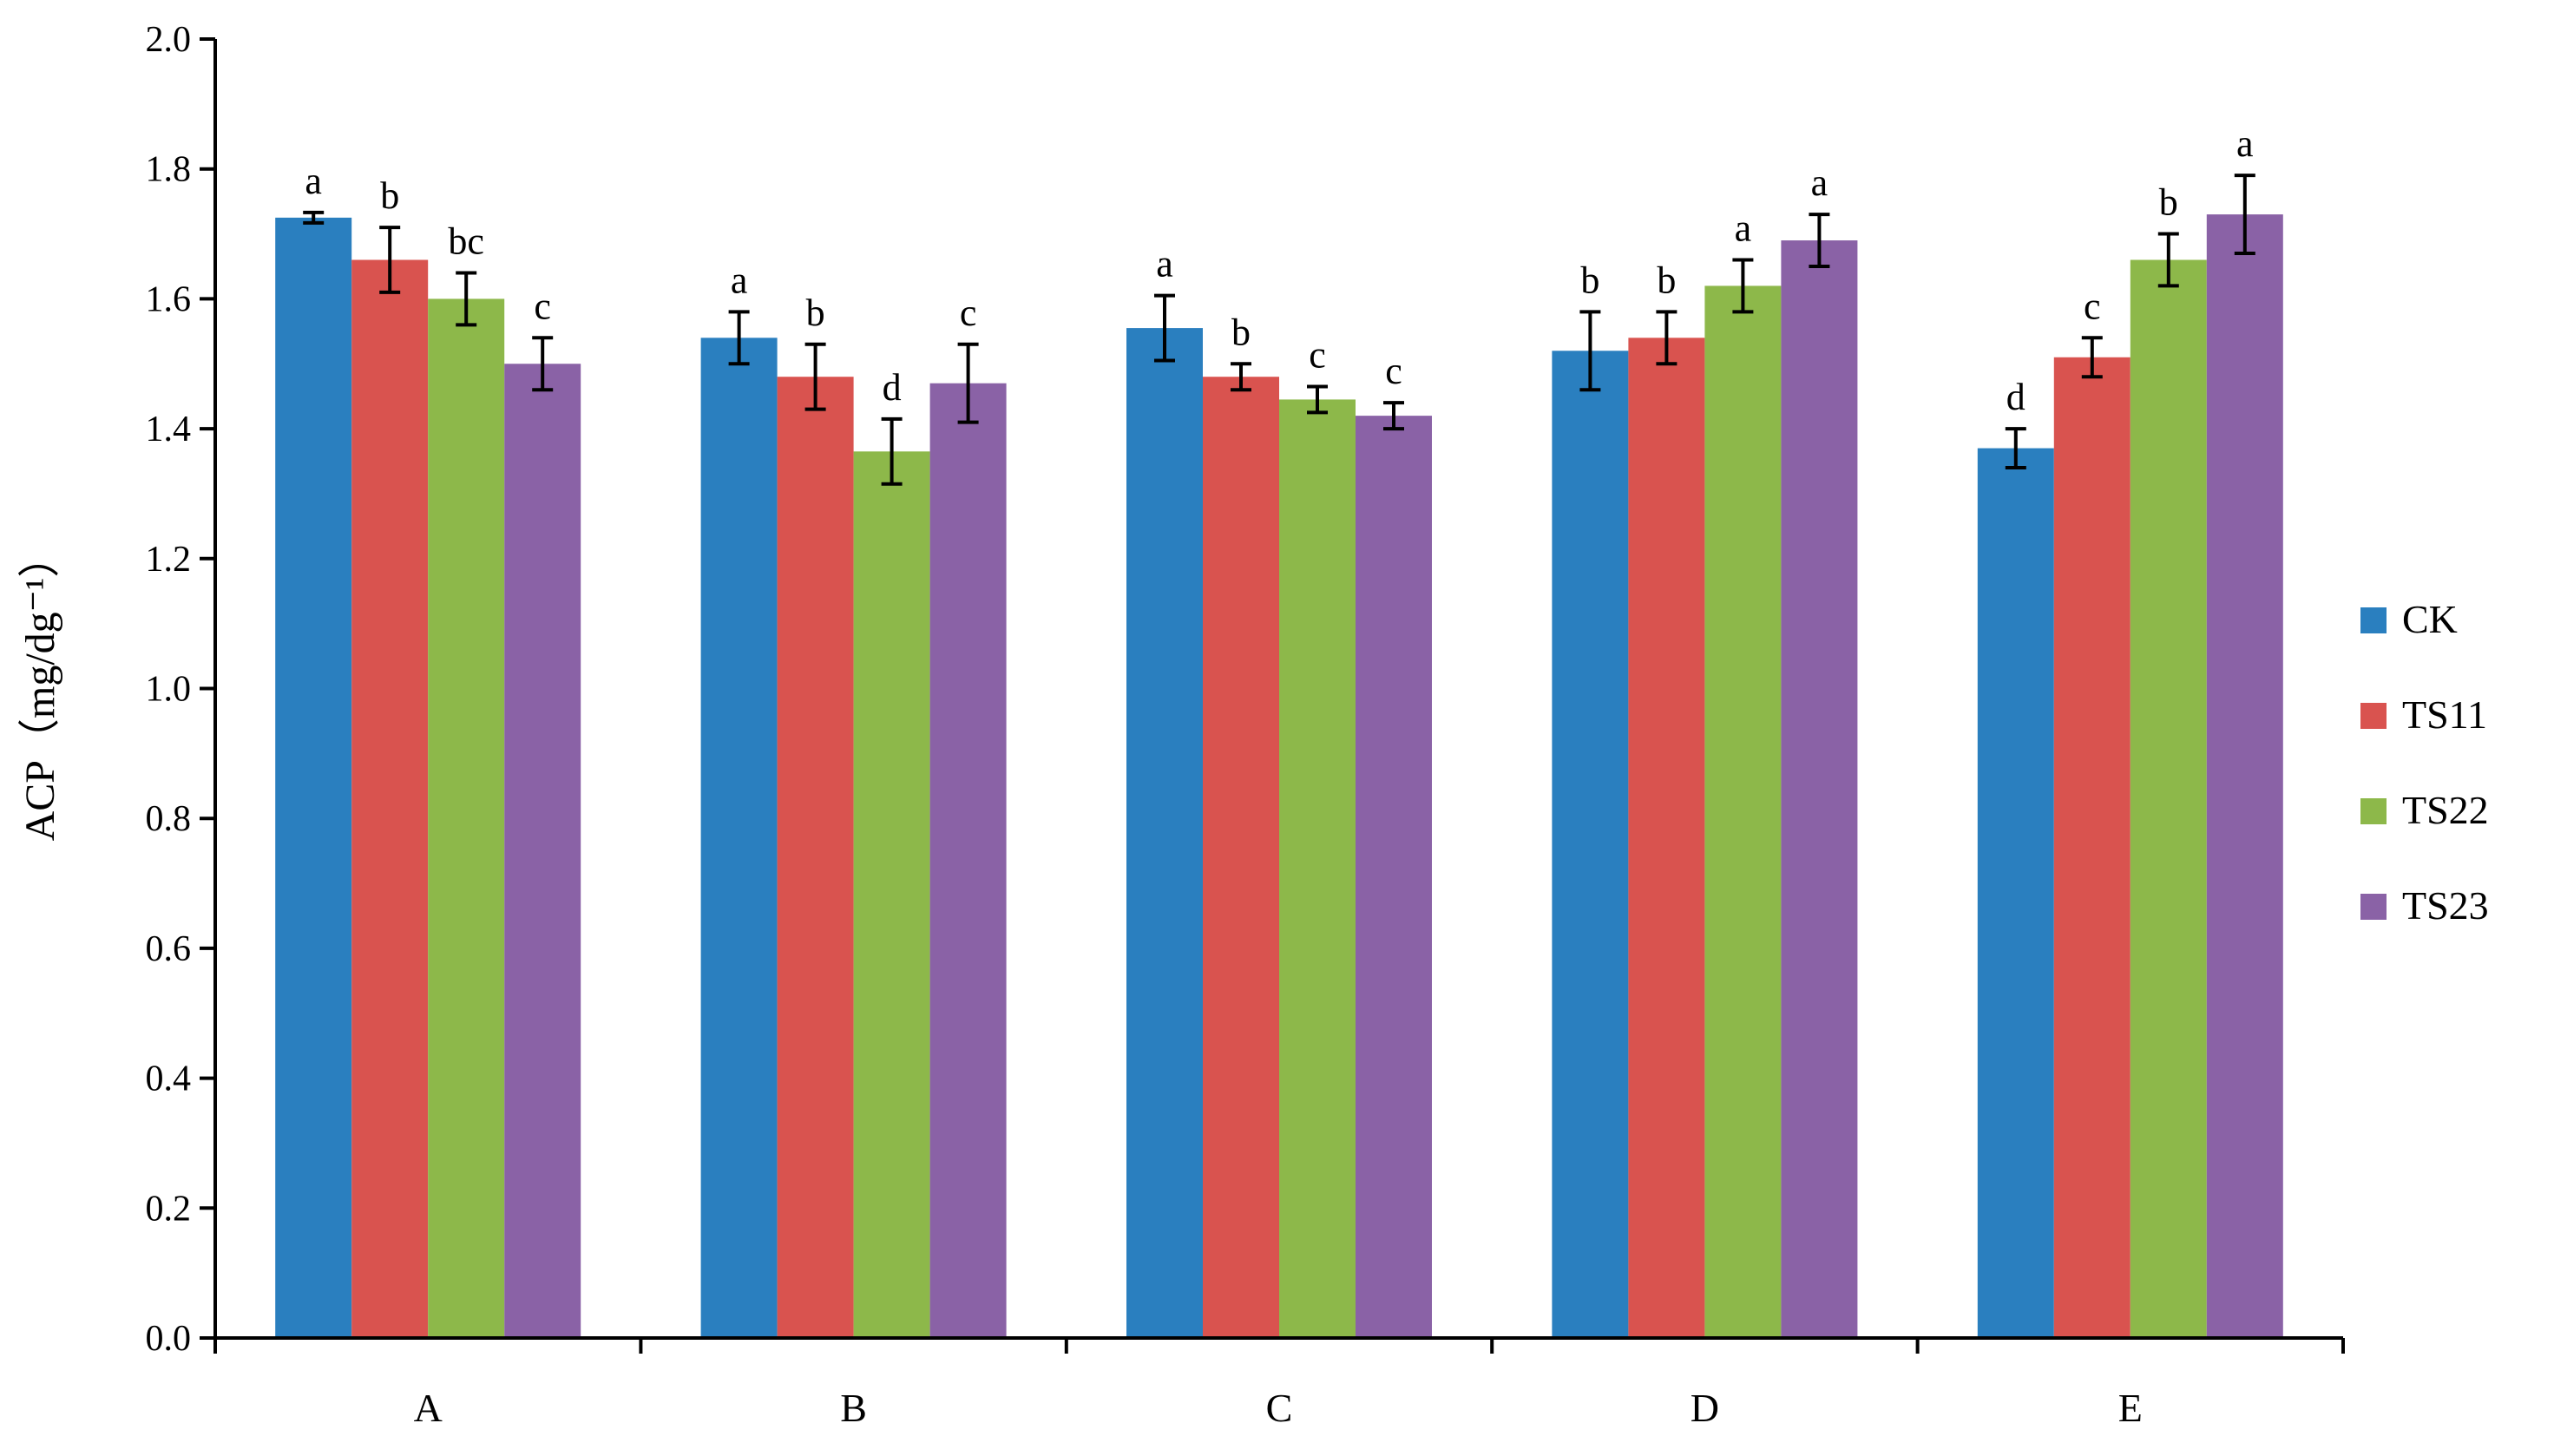 This screenshot has width=2554, height=1456. Describe the element at coordinates (390, 798) in the screenshot. I see `bar-ts11-a` at that location.